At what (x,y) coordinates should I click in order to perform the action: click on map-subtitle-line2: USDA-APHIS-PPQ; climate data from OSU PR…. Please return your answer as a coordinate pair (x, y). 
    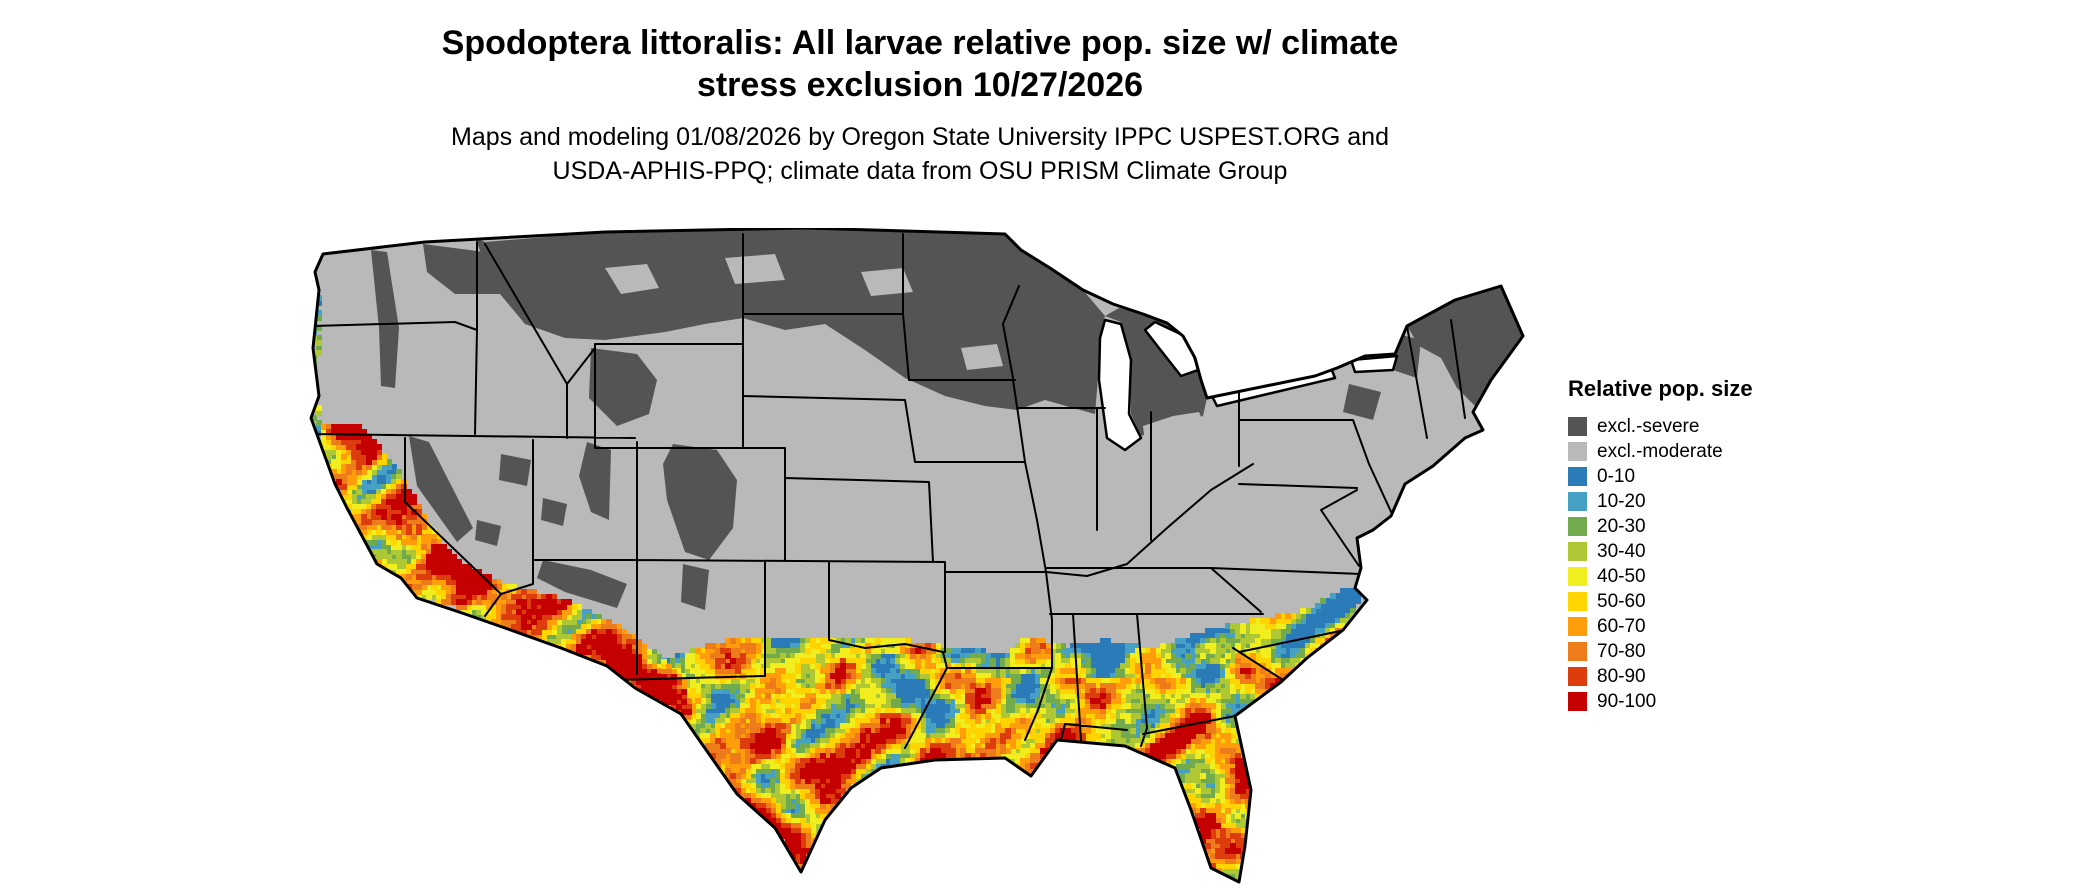
    Looking at the image, I should click on (920, 171).